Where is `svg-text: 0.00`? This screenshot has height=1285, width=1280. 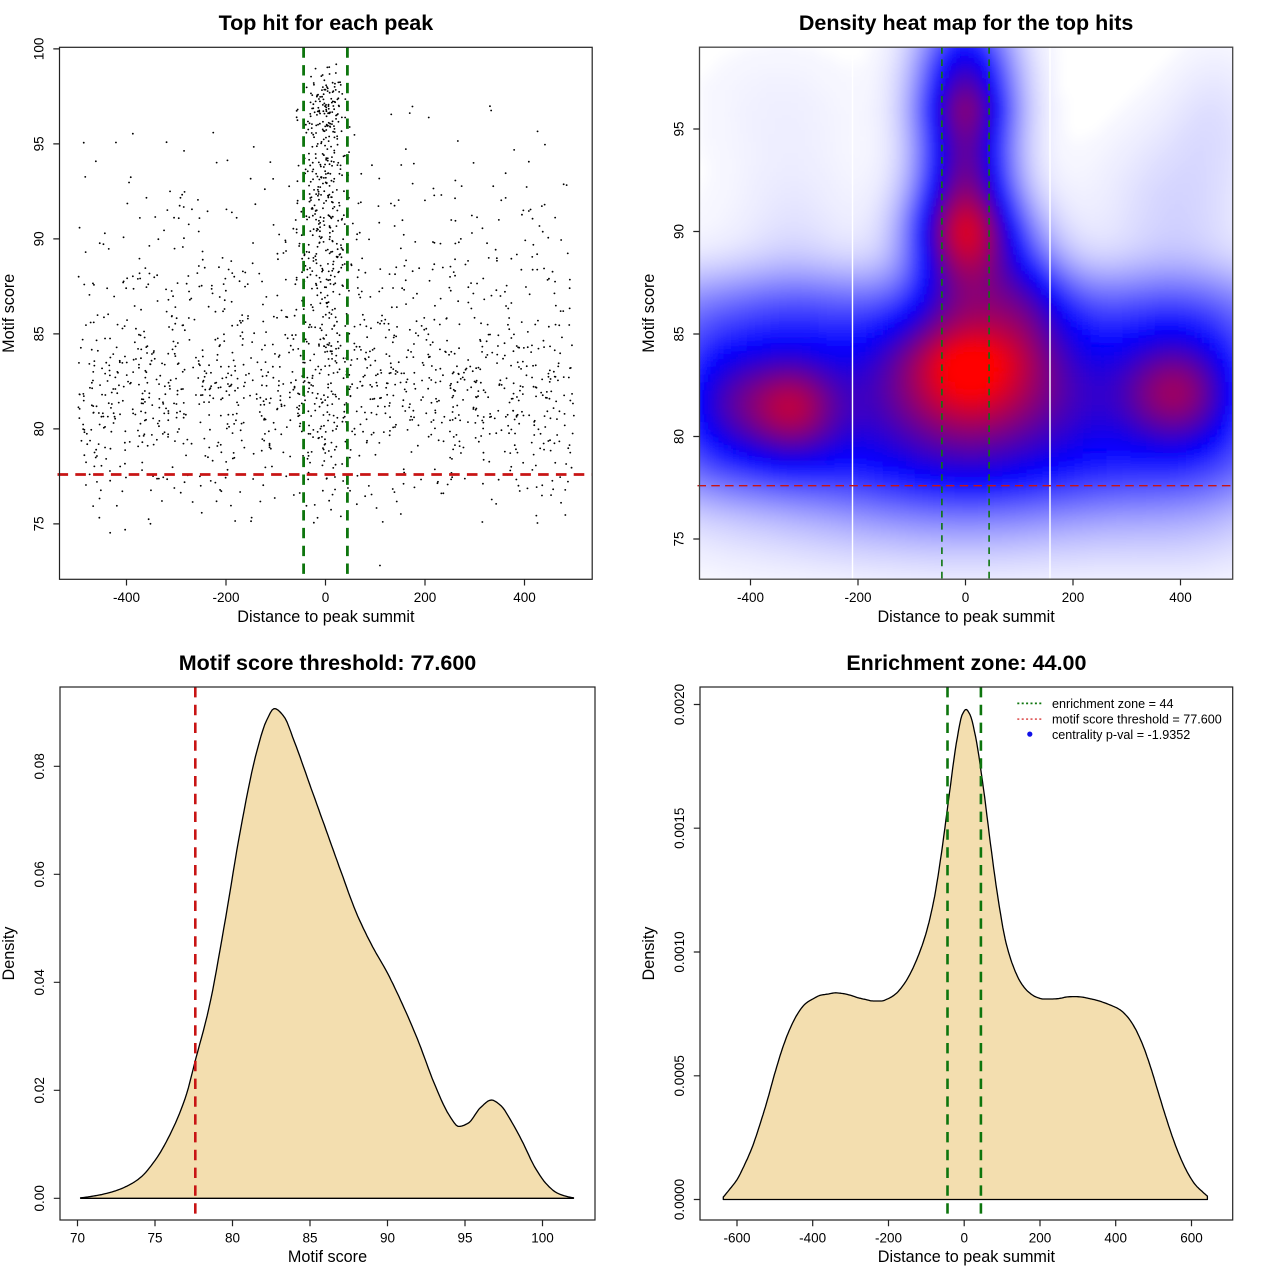
svg-text: 0.00 is located at coordinates (39, 1198).